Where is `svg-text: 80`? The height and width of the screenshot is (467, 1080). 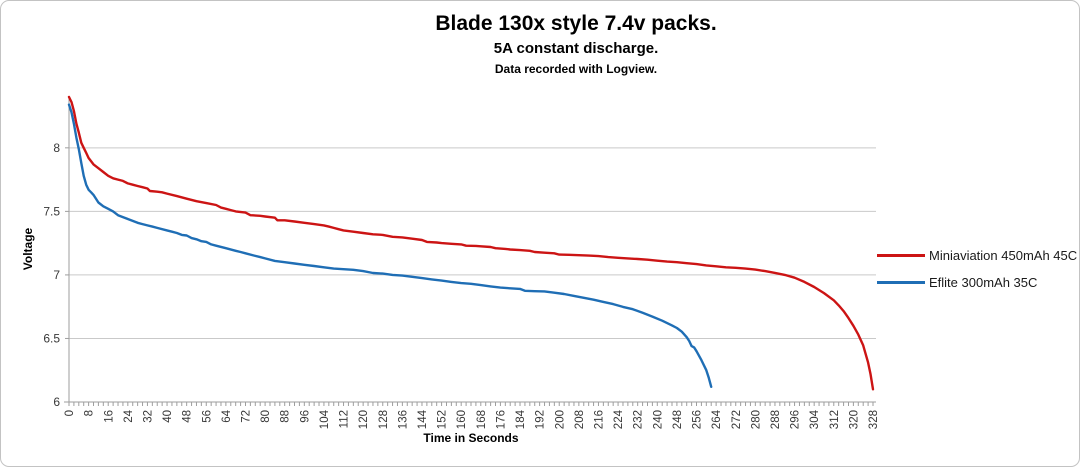
svg-text: 80 is located at coordinates (266, 416).